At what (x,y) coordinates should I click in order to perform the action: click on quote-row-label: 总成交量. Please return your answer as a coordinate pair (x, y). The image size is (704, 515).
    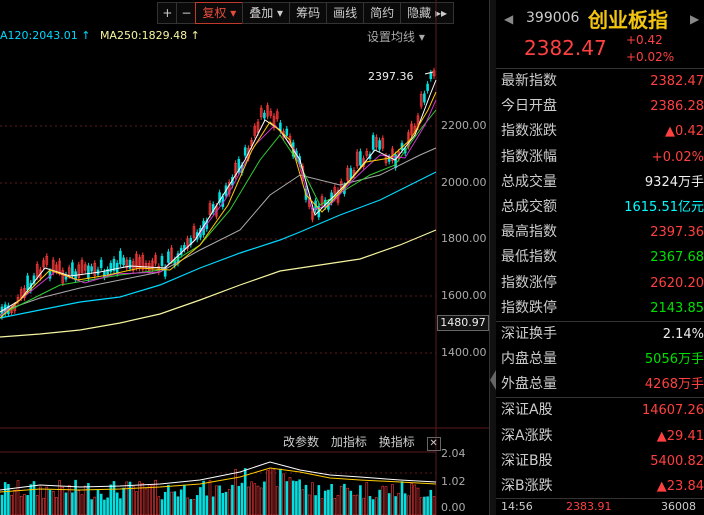
    Looking at the image, I should click on (529, 181).